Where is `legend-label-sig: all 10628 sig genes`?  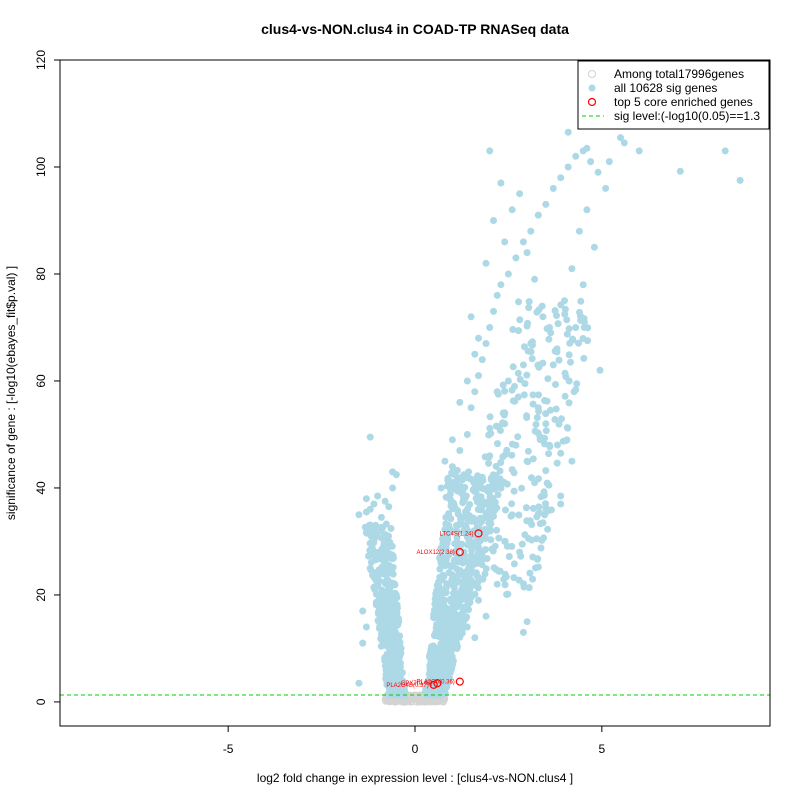 legend-label-sig: all 10628 sig genes is located at coordinates (665, 88).